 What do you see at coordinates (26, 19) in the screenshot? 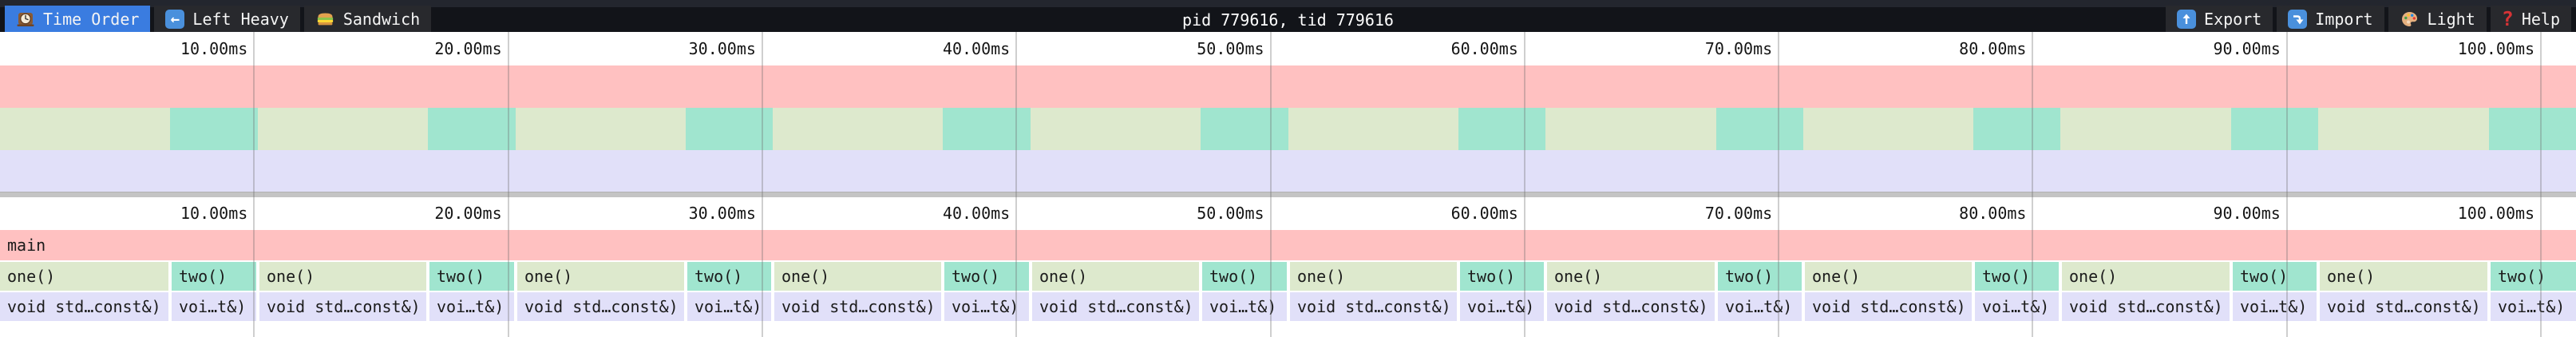
I see `clock-icon` at bounding box center [26, 19].